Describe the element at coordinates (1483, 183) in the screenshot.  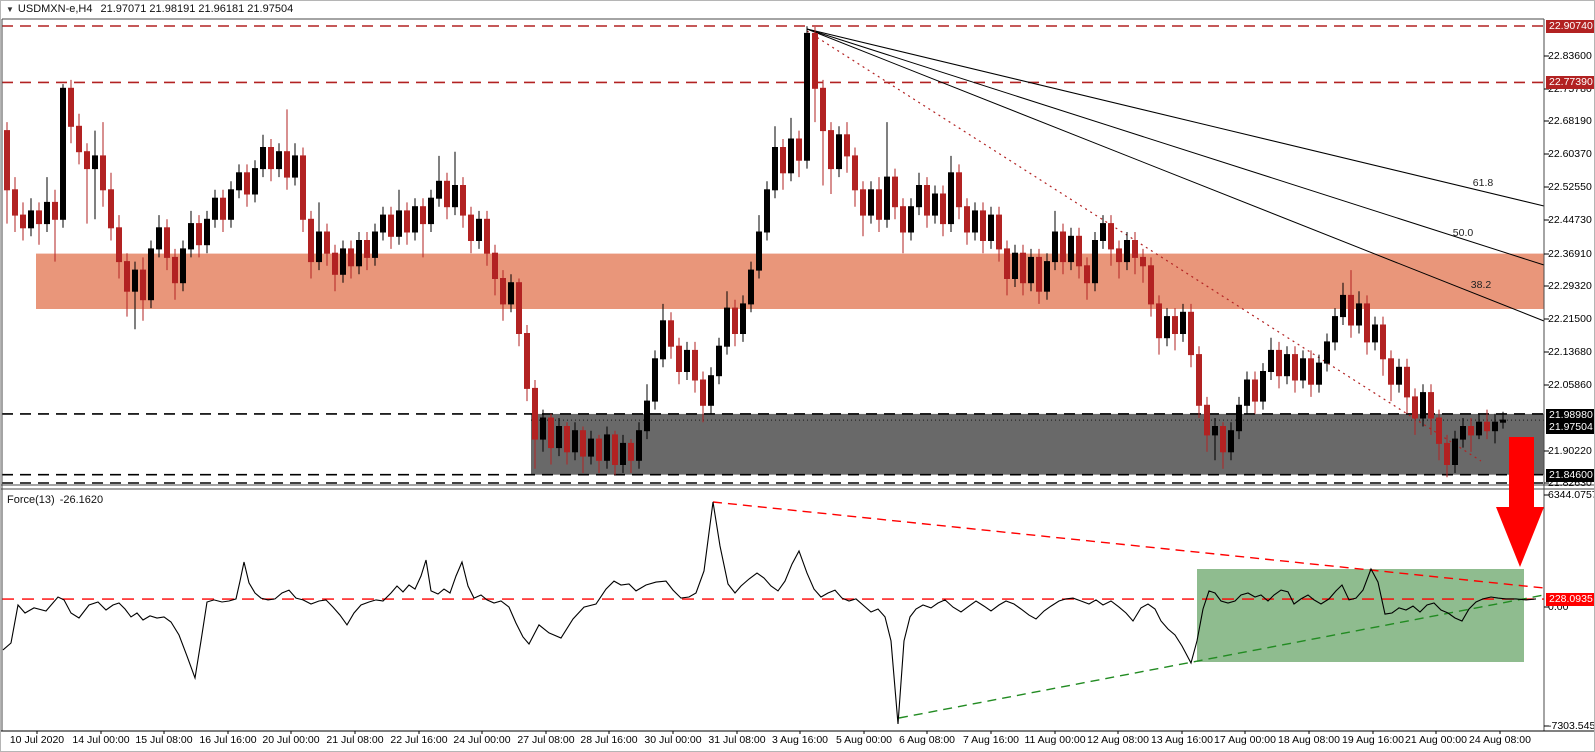
I see `fib-ratio-label: 61.8` at that location.